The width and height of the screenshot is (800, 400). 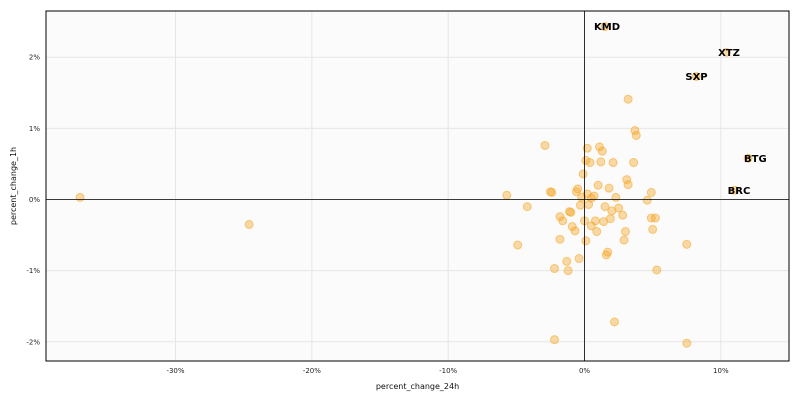 What do you see at coordinates (175, 371) in the screenshot?
I see `x-tick-label: -30%` at bounding box center [175, 371].